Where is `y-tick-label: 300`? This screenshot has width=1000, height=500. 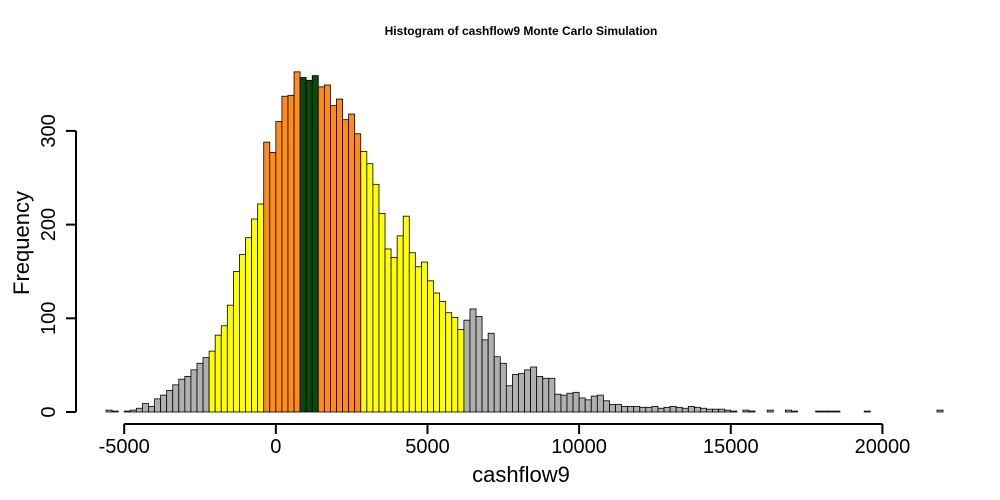
y-tick-label: 300 is located at coordinates (49, 130).